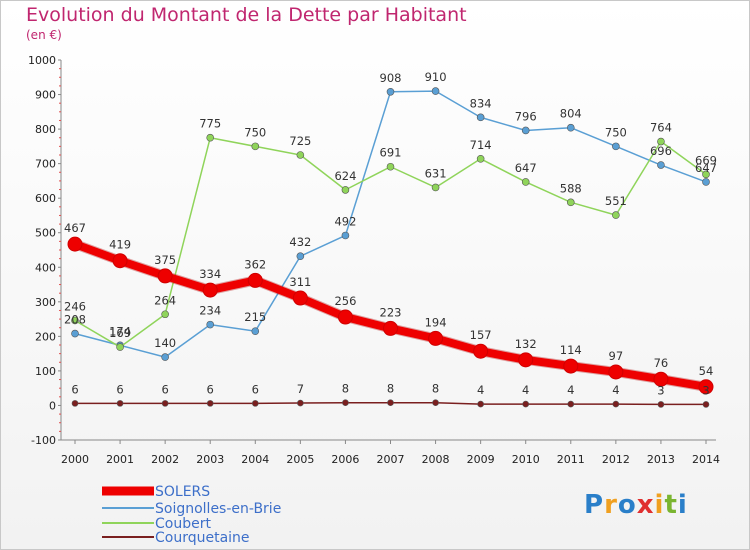  What do you see at coordinates (481, 335) in the screenshot?
I see `data-label-0: 157` at bounding box center [481, 335].